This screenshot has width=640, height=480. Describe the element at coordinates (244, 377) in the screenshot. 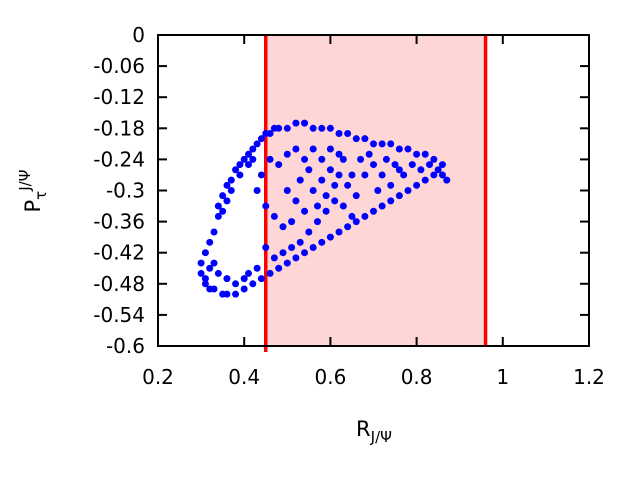

I see `x-tick-label: 0.4` at that location.